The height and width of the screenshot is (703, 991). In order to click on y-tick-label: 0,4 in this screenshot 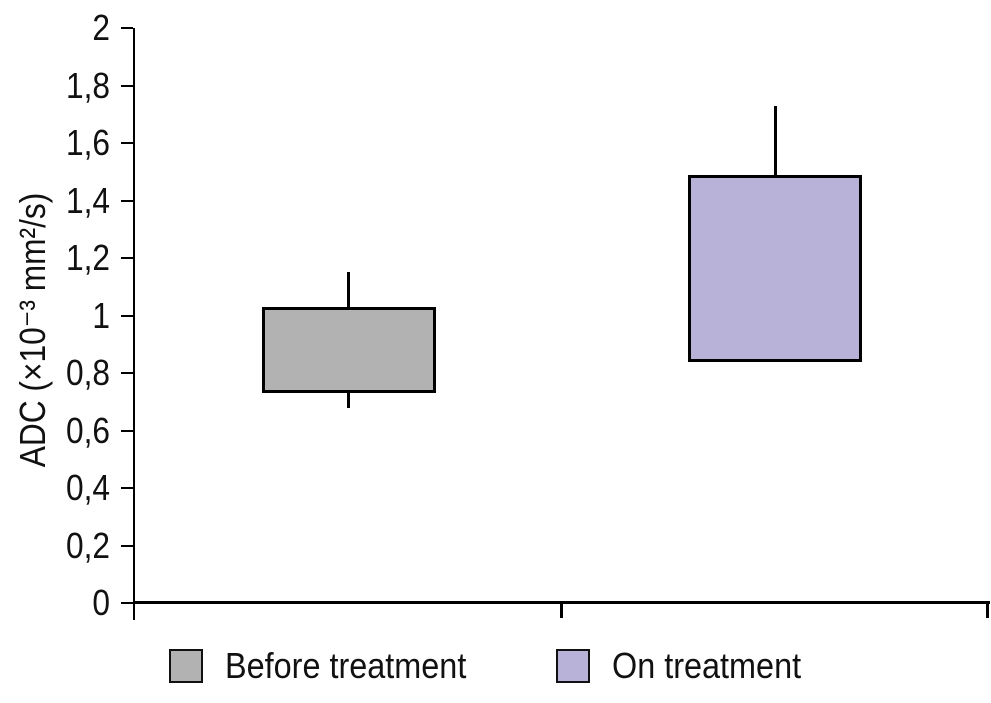, I will do `click(87, 487)`.